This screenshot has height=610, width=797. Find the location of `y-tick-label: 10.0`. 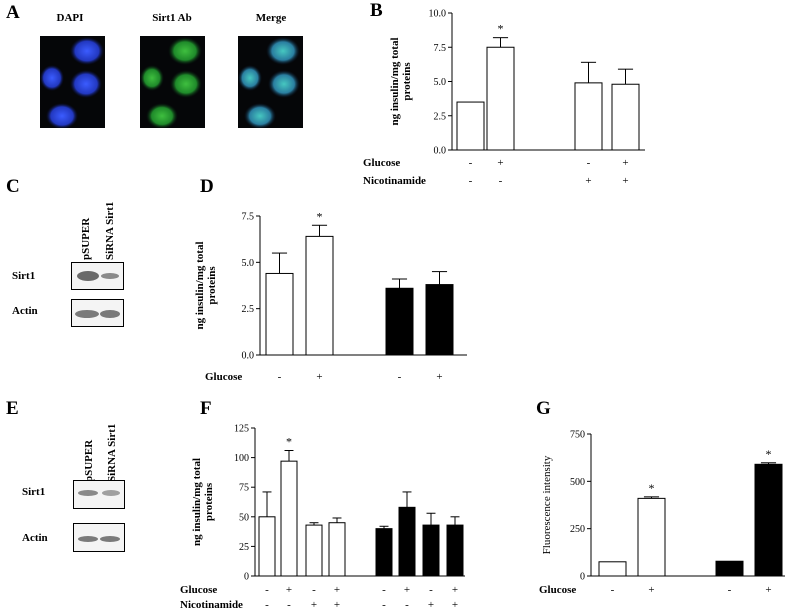

y-tick-label: 10.0 is located at coordinates (438, 14).